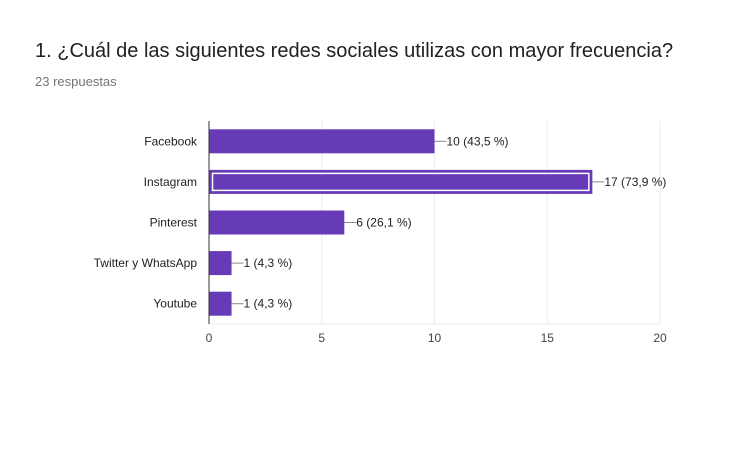 This screenshot has height=452, width=745. What do you see at coordinates (76, 81) in the screenshot?
I see `response-count: 23 respuestas` at bounding box center [76, 81].